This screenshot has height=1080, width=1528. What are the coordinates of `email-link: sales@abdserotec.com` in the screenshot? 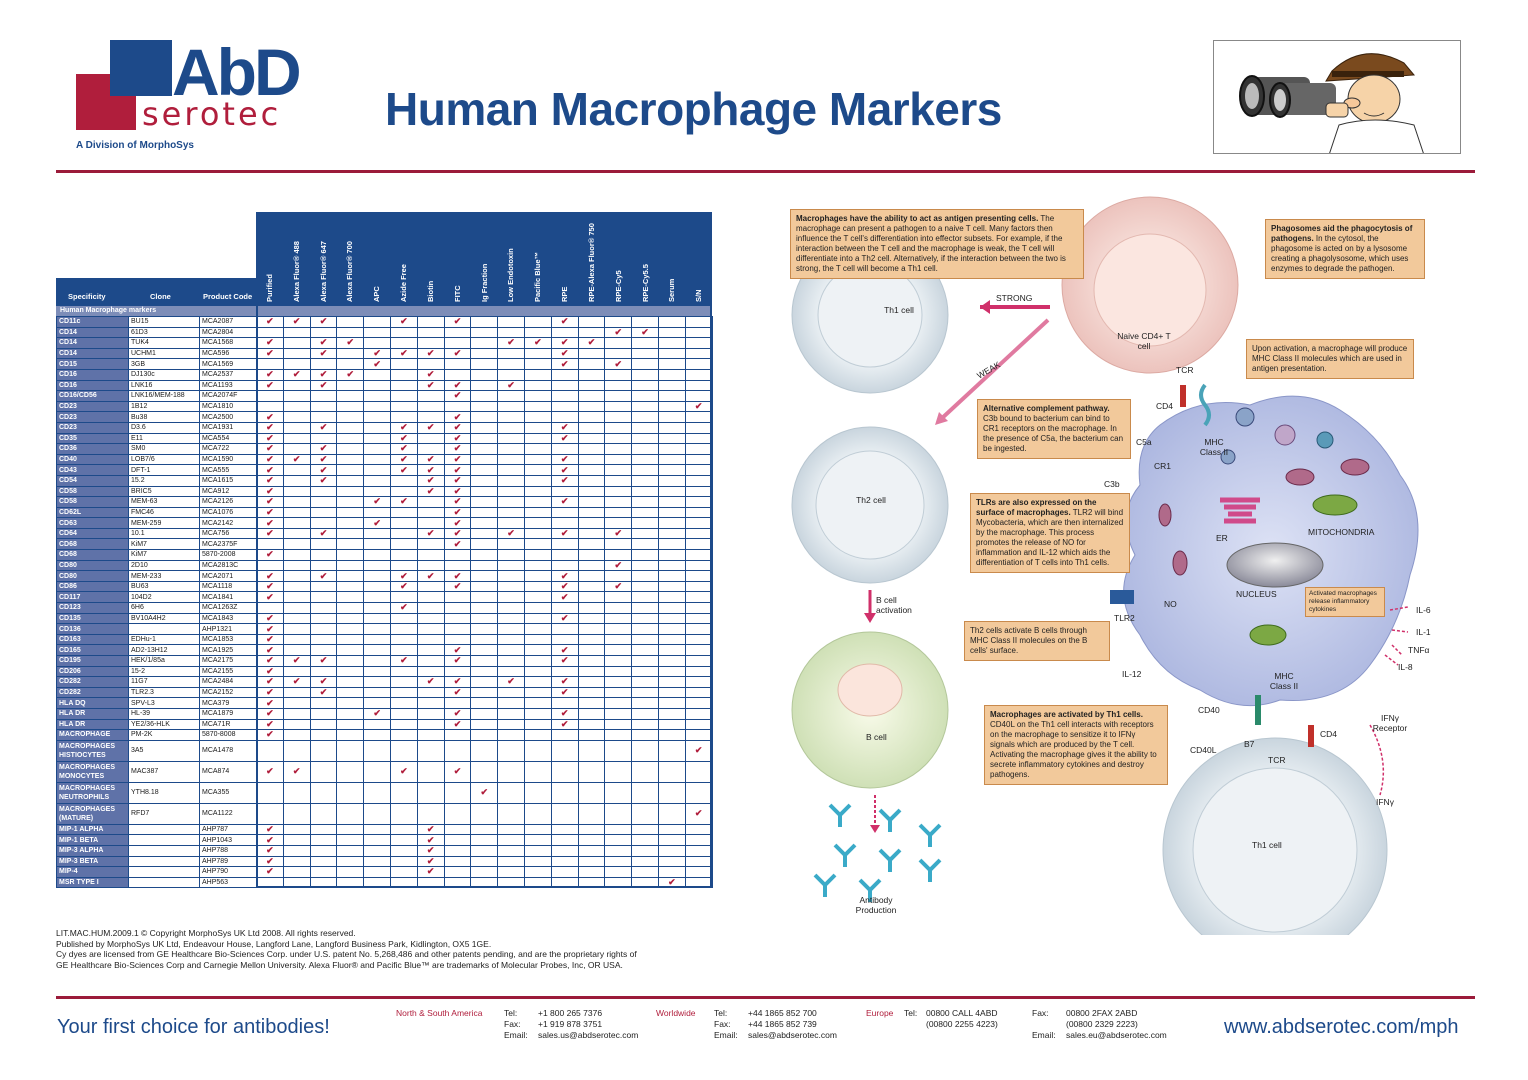 It's located at (792, 1035).